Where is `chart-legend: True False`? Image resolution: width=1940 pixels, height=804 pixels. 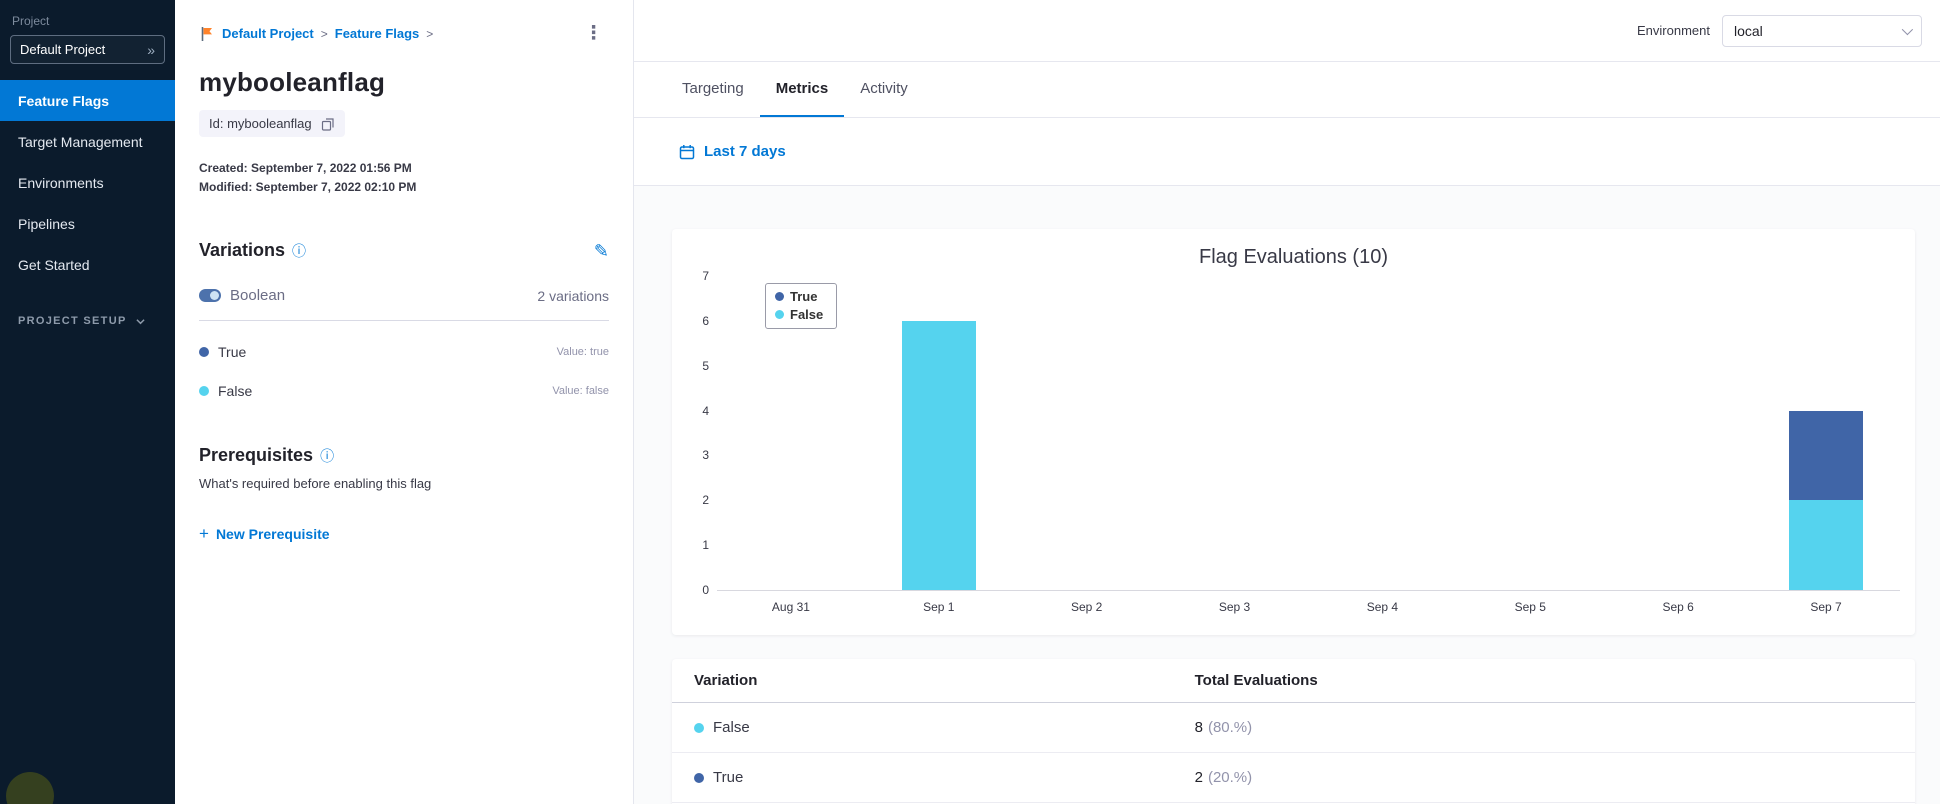 chart-legend: True False is located at coordinates (801, 306).